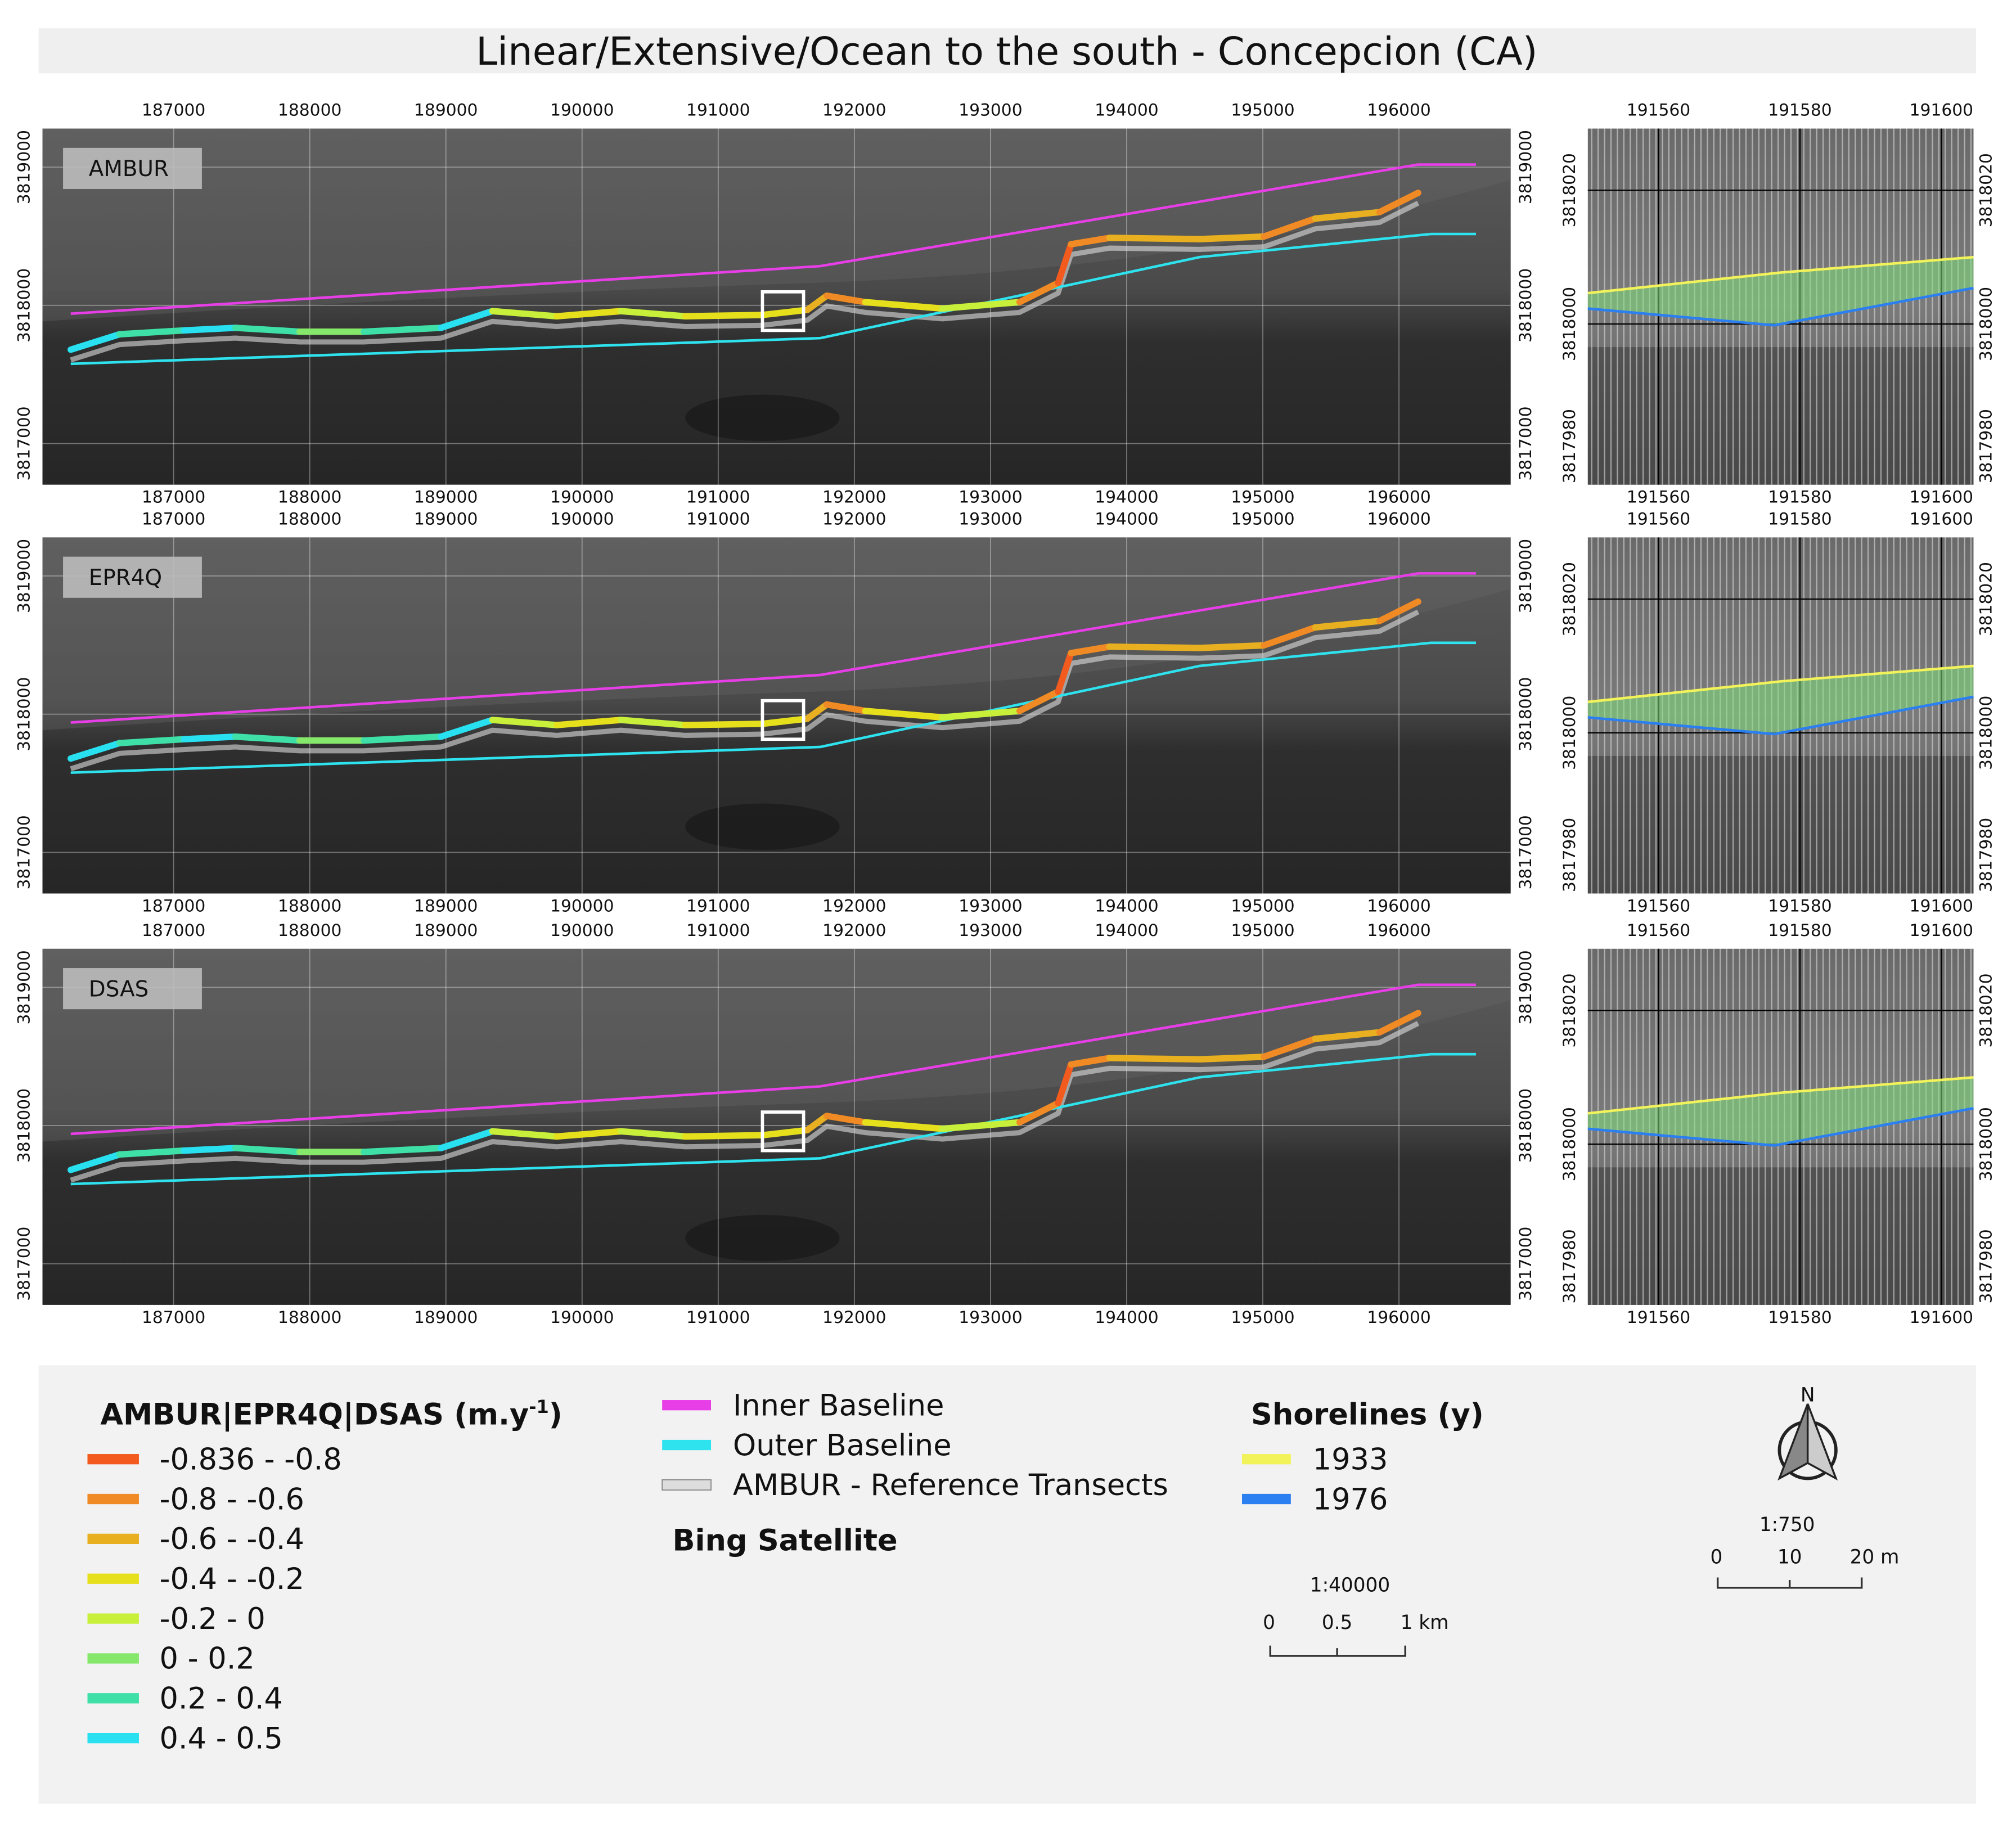  Describe the element at coordinates (776, 634) in the screenshot. I see `coast-texture` at that location.